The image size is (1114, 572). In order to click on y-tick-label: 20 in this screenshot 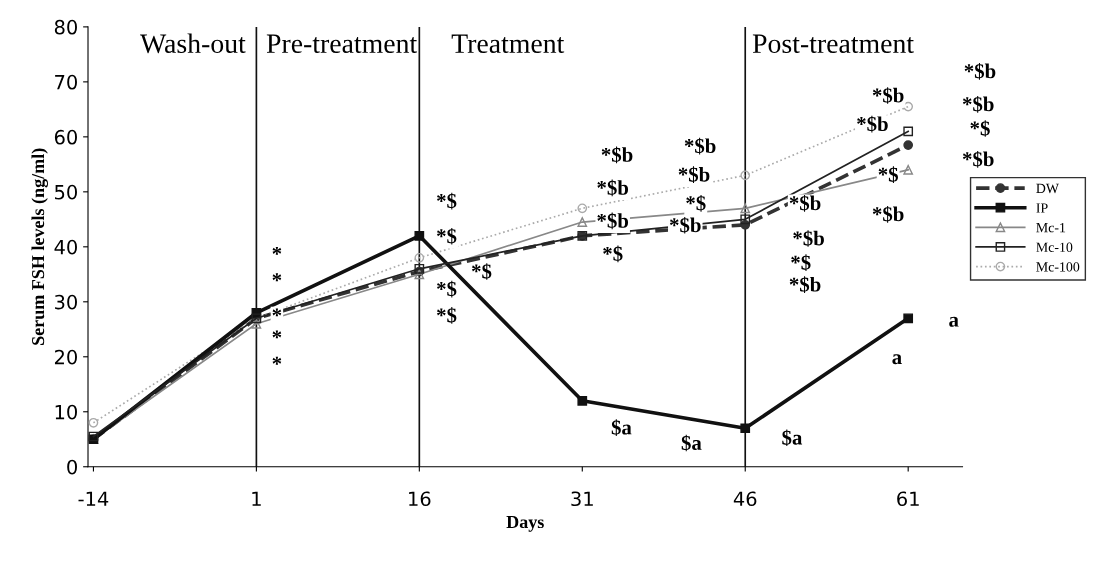, I will do `click(65, 357)`.